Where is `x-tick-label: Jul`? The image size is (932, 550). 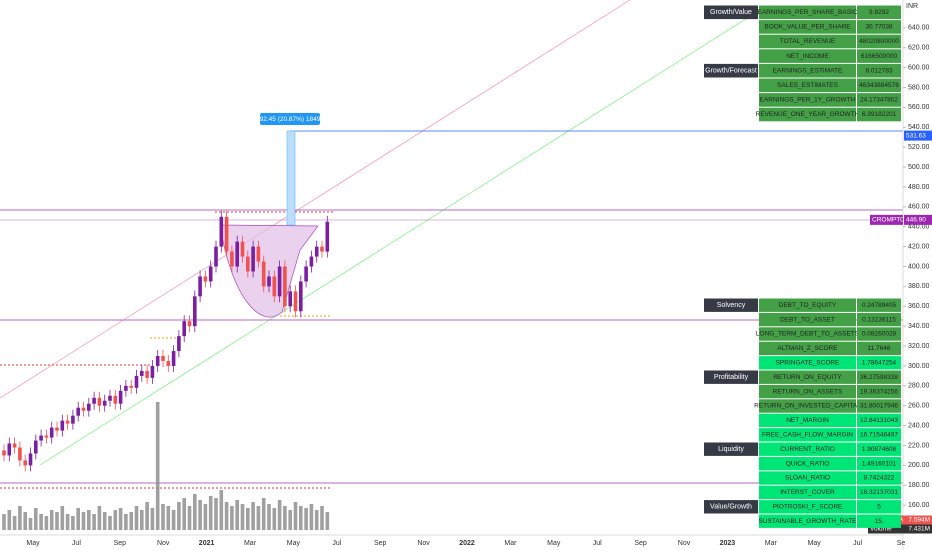 x-tick-label: Jul is located at coordinates (76, 543).